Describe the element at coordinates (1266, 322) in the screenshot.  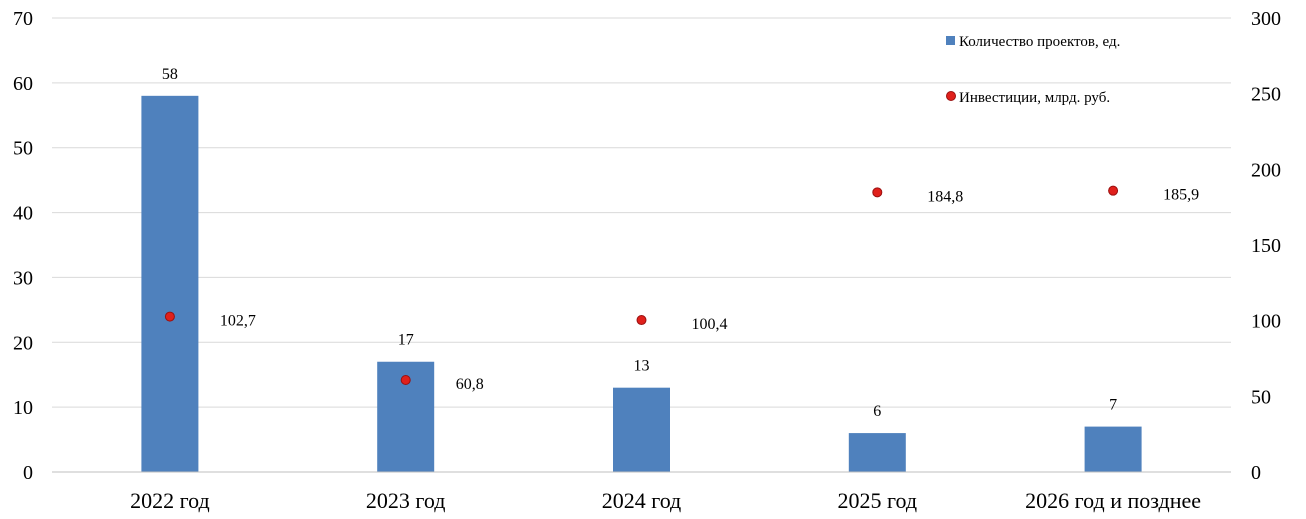
I see `y-right-tick-label: 100` at that location.